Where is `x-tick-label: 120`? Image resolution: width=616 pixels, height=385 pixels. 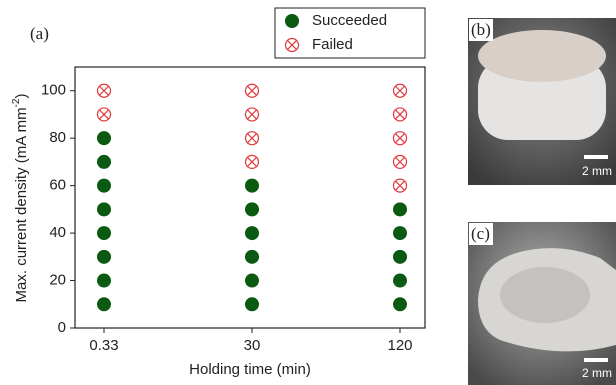 x-tick-label: 120 is located at coordinates (399, 345).